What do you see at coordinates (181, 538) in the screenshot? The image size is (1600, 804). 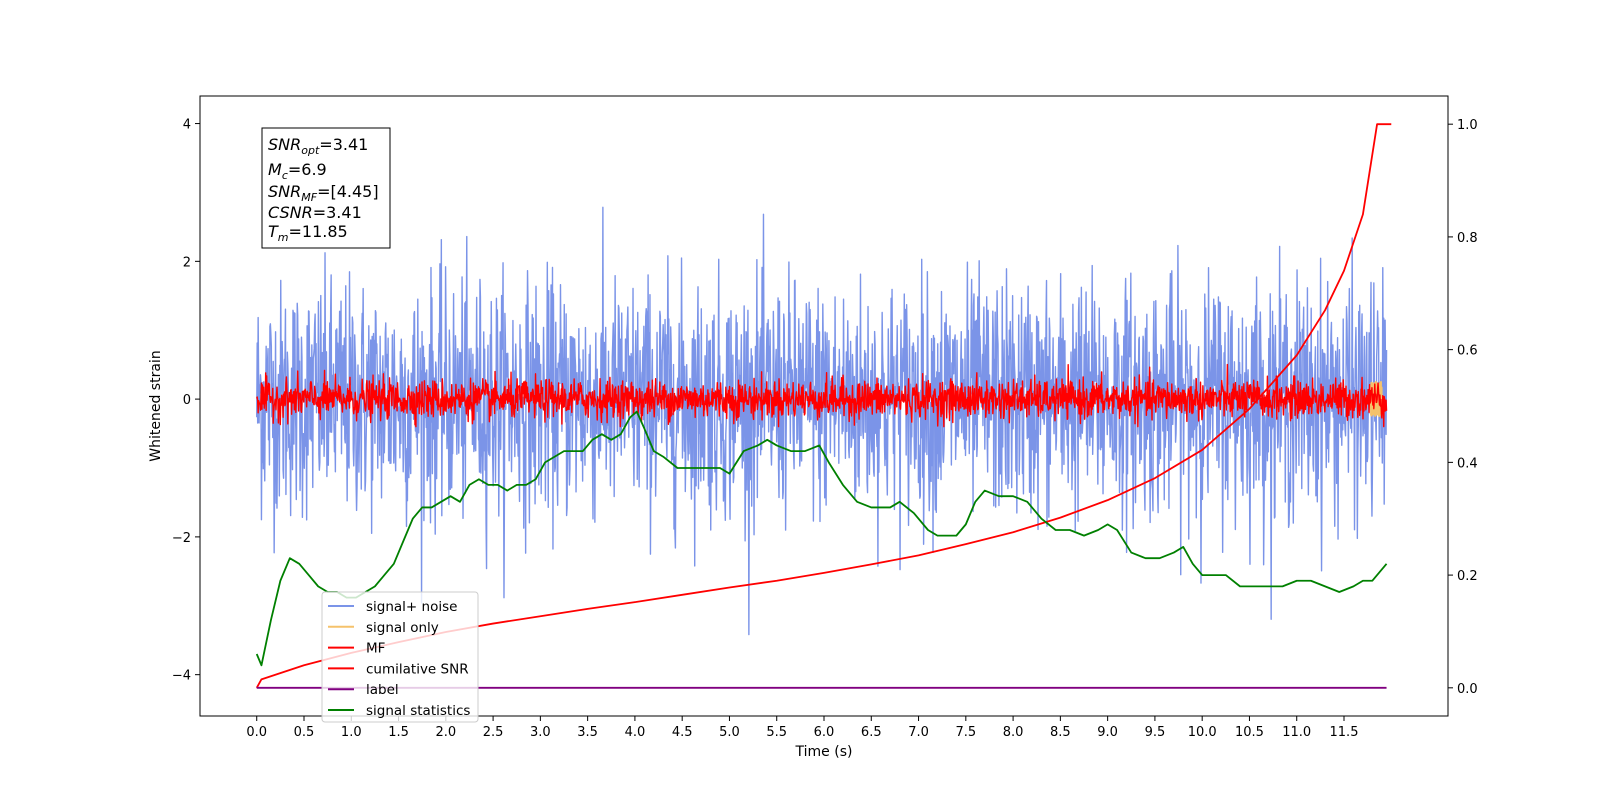 I see `y-tick-label: −2` at bounding box center [181, 538].